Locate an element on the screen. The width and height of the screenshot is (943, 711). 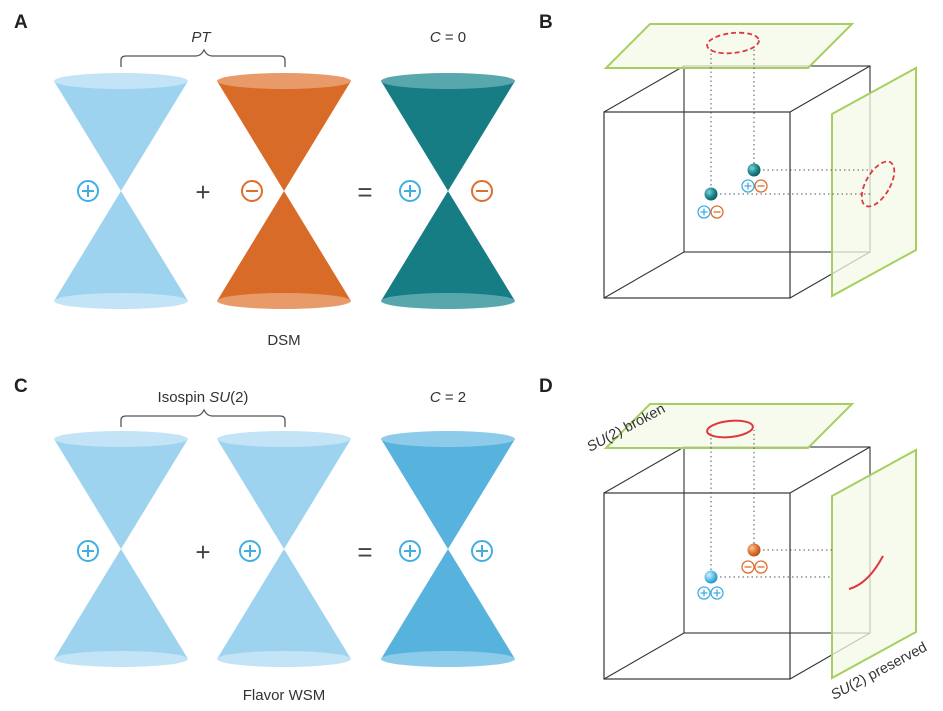
pt-bracket is located at coordinates (203, 57).